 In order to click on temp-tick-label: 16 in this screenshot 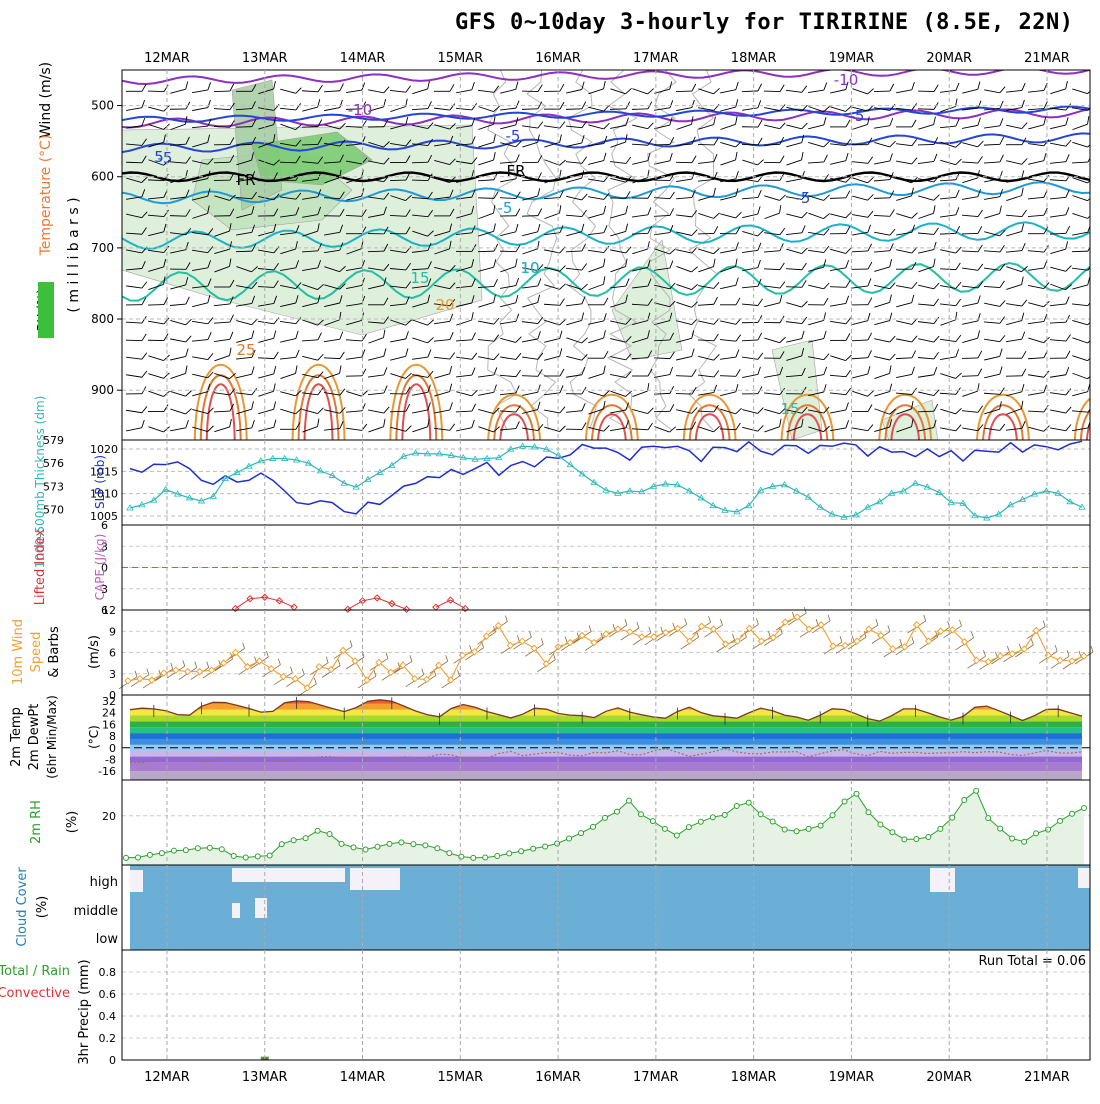, I will do `click(109, 724)`.